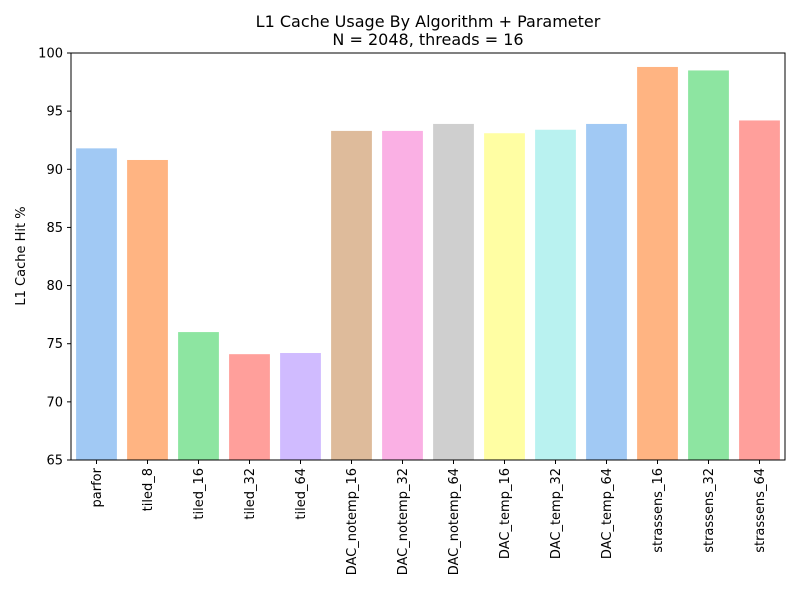 Image resolution: width=800 pixels, height=600 pixels. I want to click on y-tick-label: 70, so click(54, 402).